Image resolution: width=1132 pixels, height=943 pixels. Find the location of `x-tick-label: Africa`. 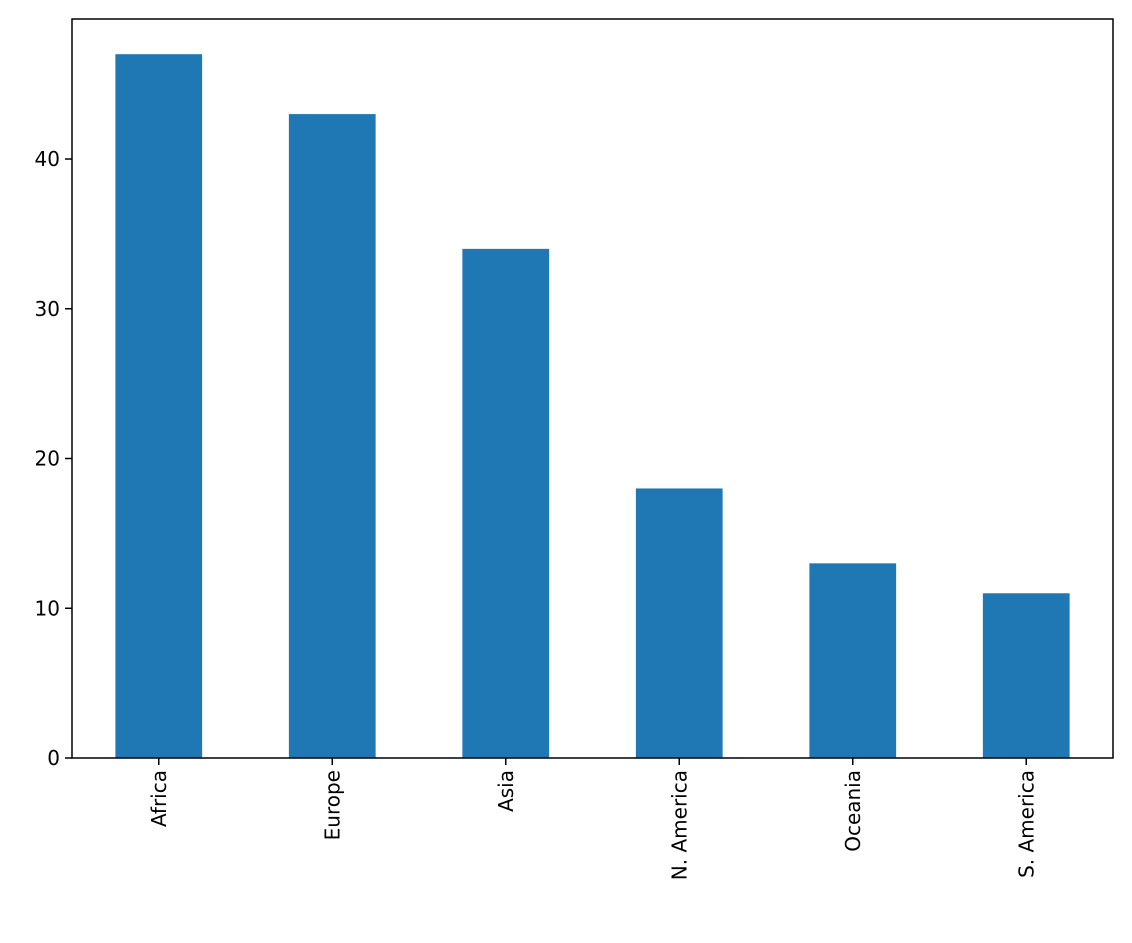

x-tick-label: Africa is located at coordinates (159, 798).